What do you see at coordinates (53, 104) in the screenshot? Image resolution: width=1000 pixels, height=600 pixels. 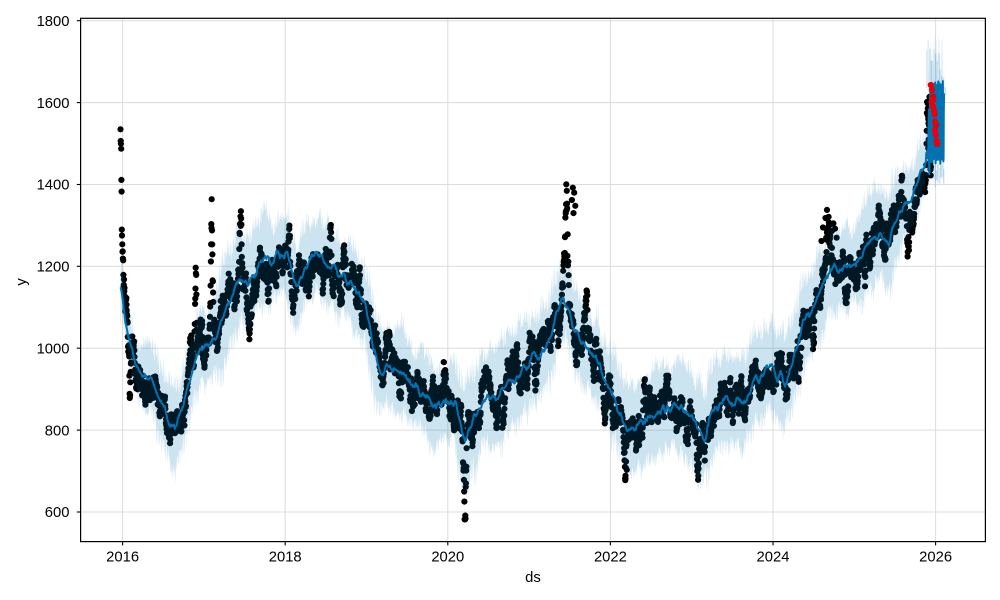 I see `svg-text: 1600` at bounding box center [53, 104].